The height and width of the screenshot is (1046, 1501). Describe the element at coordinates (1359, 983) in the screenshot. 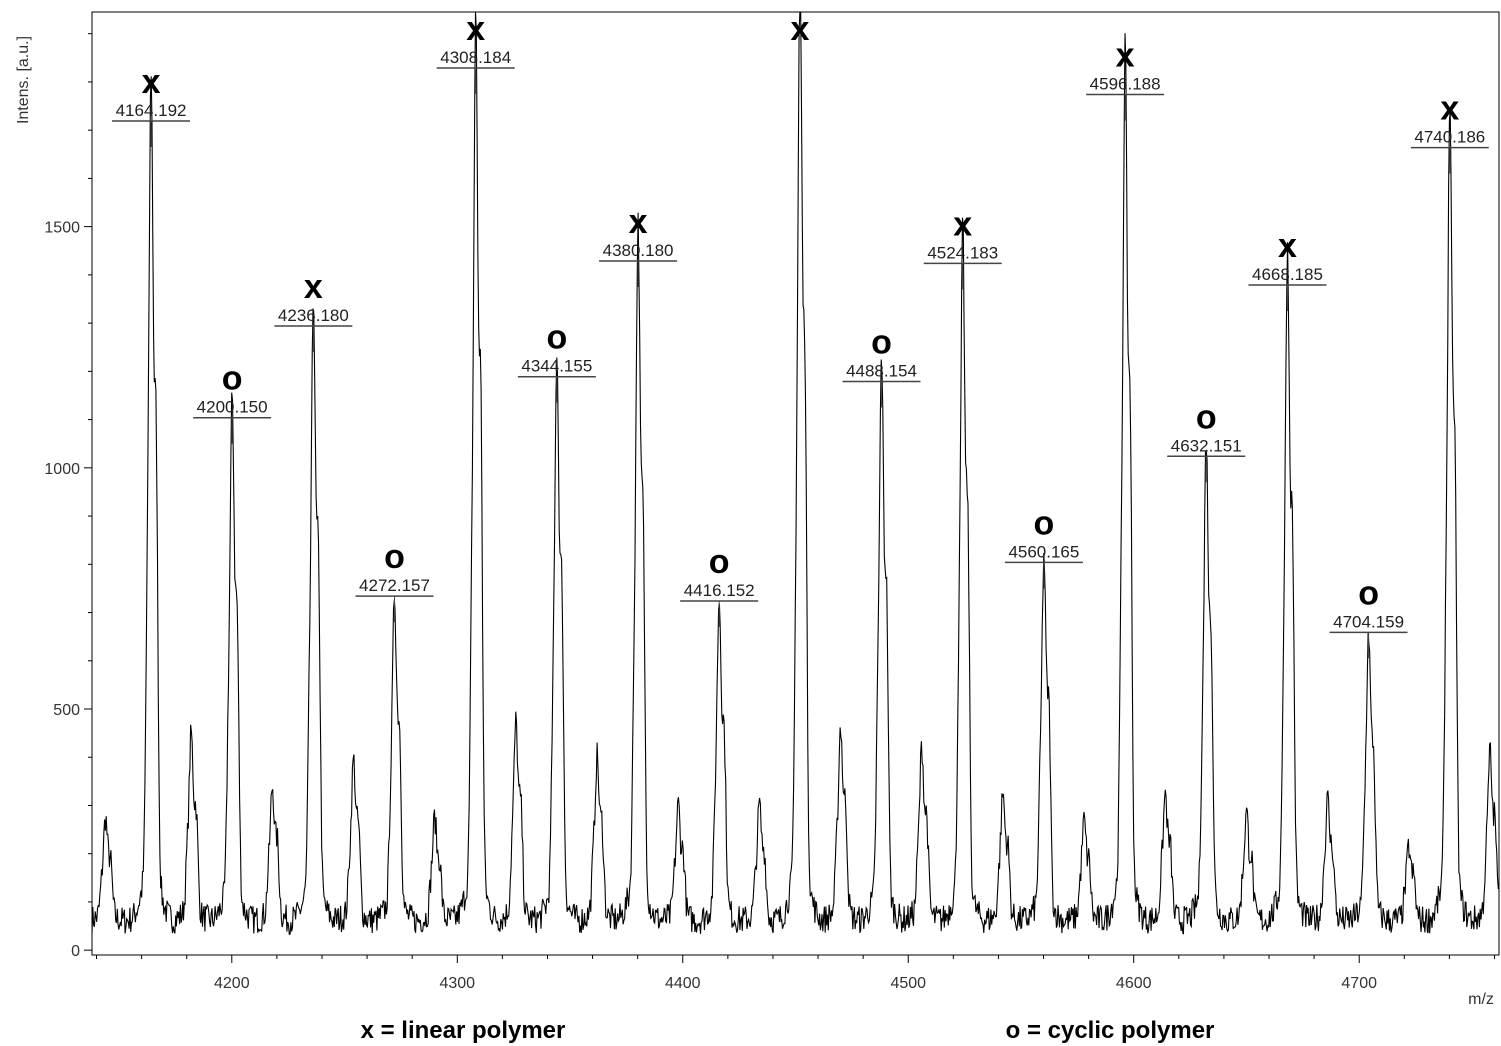

I see `x-tick-label: 4700` at that location.